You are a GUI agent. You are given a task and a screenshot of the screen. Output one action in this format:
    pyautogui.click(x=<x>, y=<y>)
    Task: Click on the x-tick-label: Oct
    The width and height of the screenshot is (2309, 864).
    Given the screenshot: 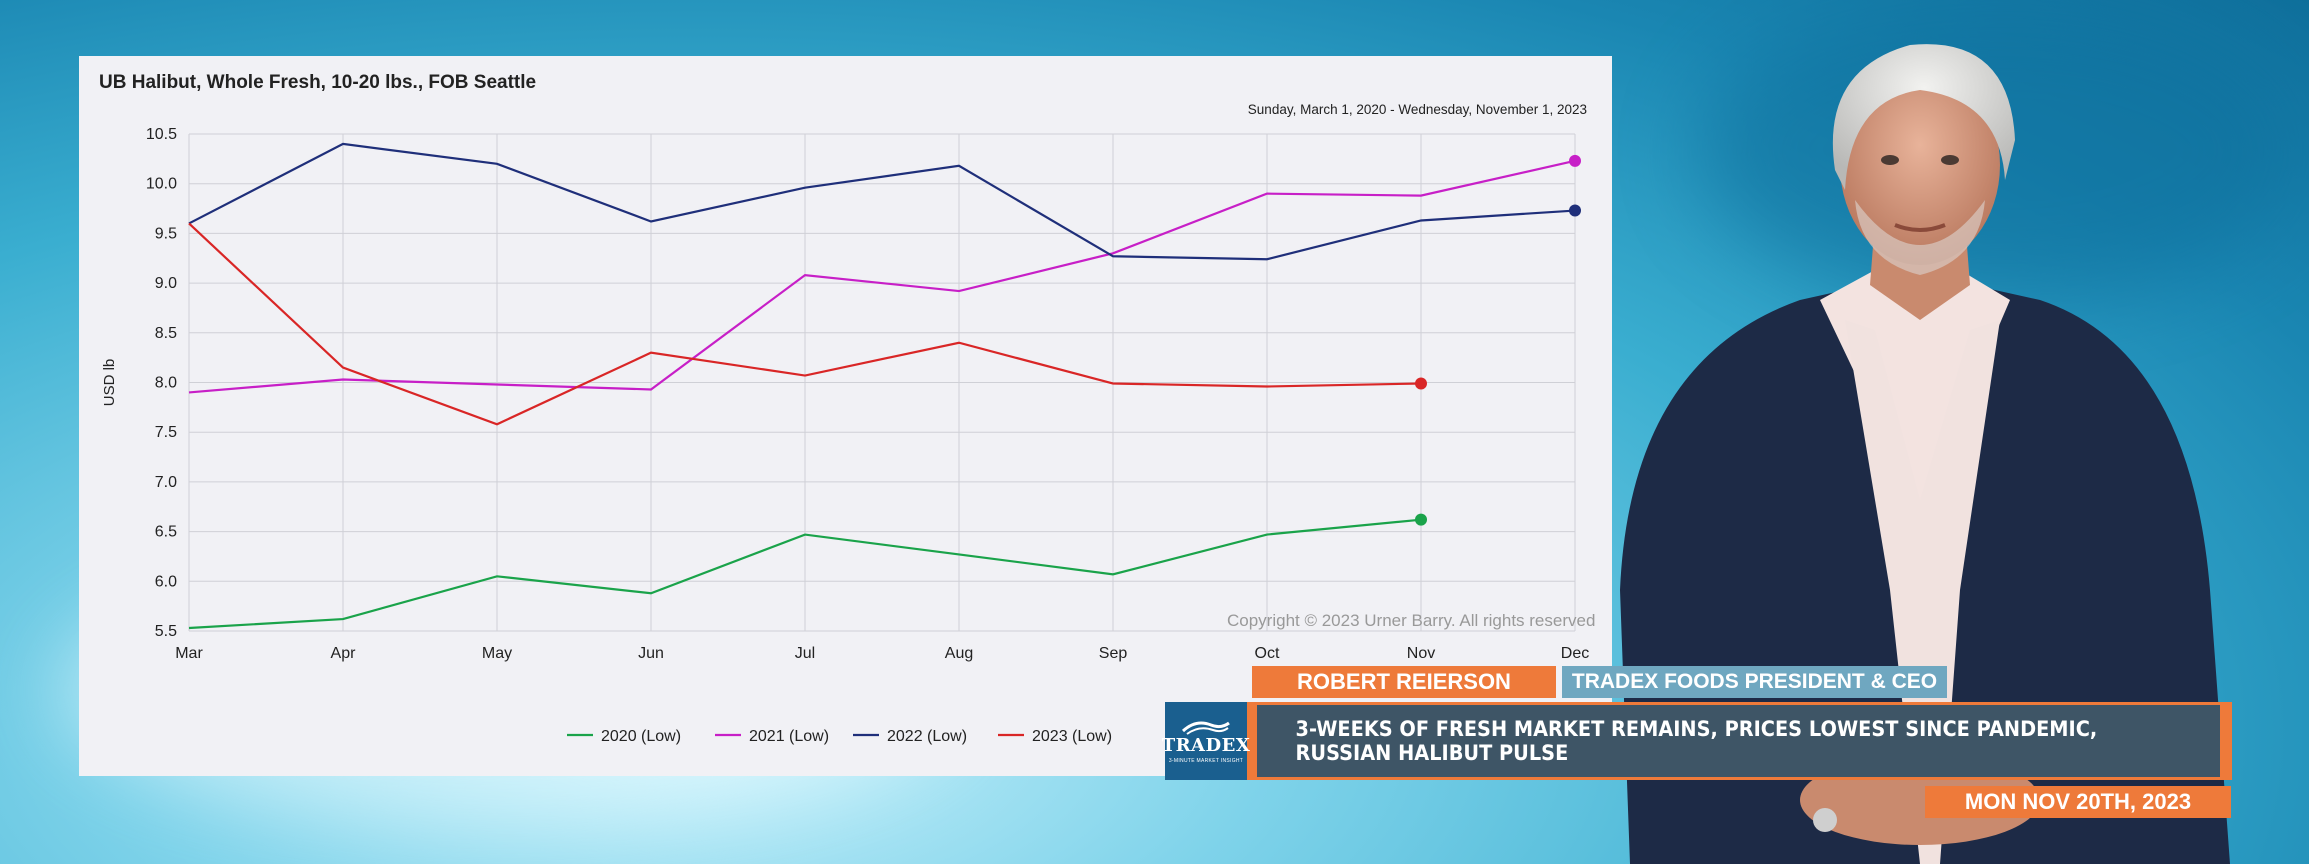 What is the action you would take?
    pyautogui.click(x=1267, y=653)
    